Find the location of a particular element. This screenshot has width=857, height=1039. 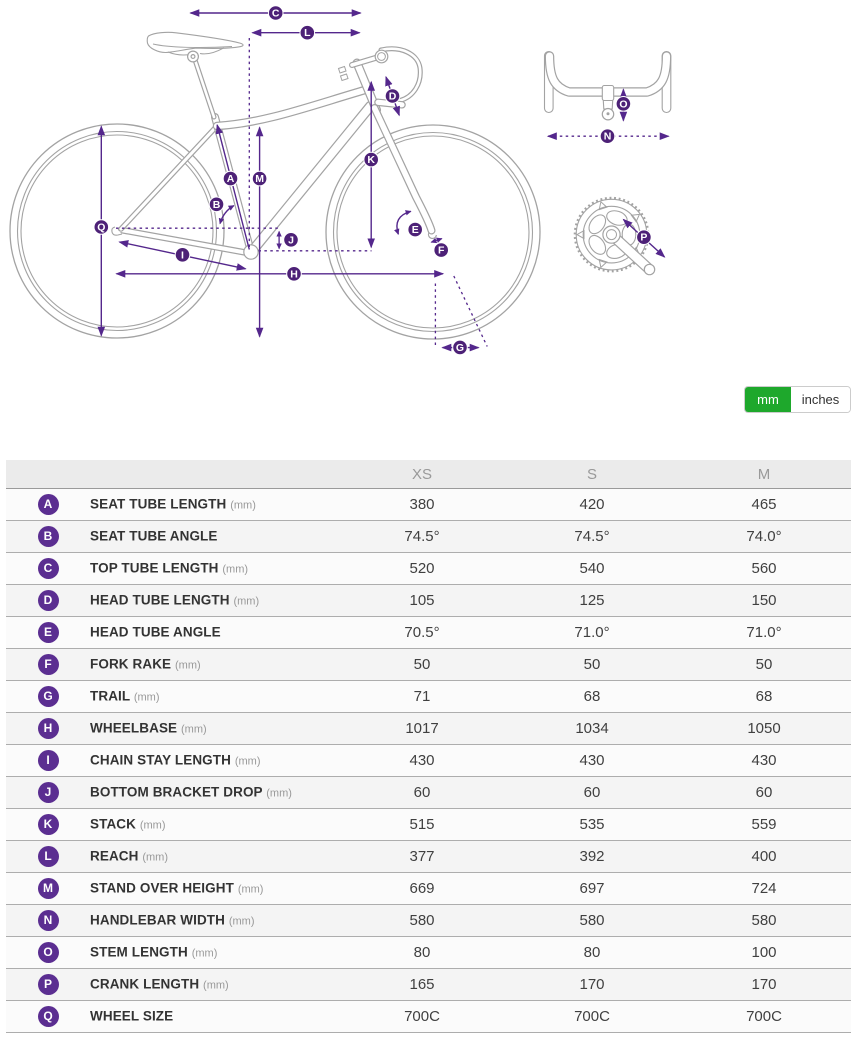

svg-text: J is located at coordinates (291, 240).